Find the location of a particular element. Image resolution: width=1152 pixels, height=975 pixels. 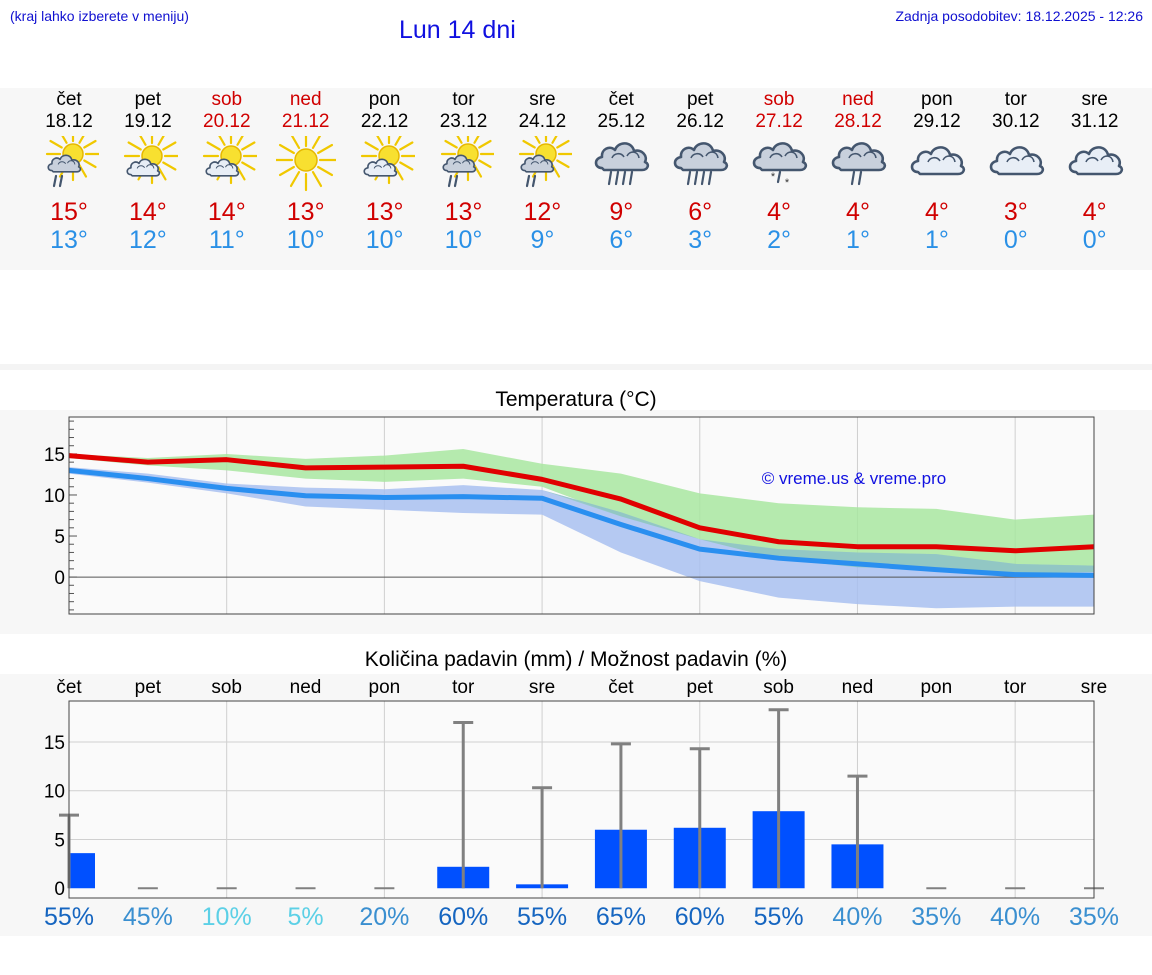

sun-shape is located at coordinates (305, 164).